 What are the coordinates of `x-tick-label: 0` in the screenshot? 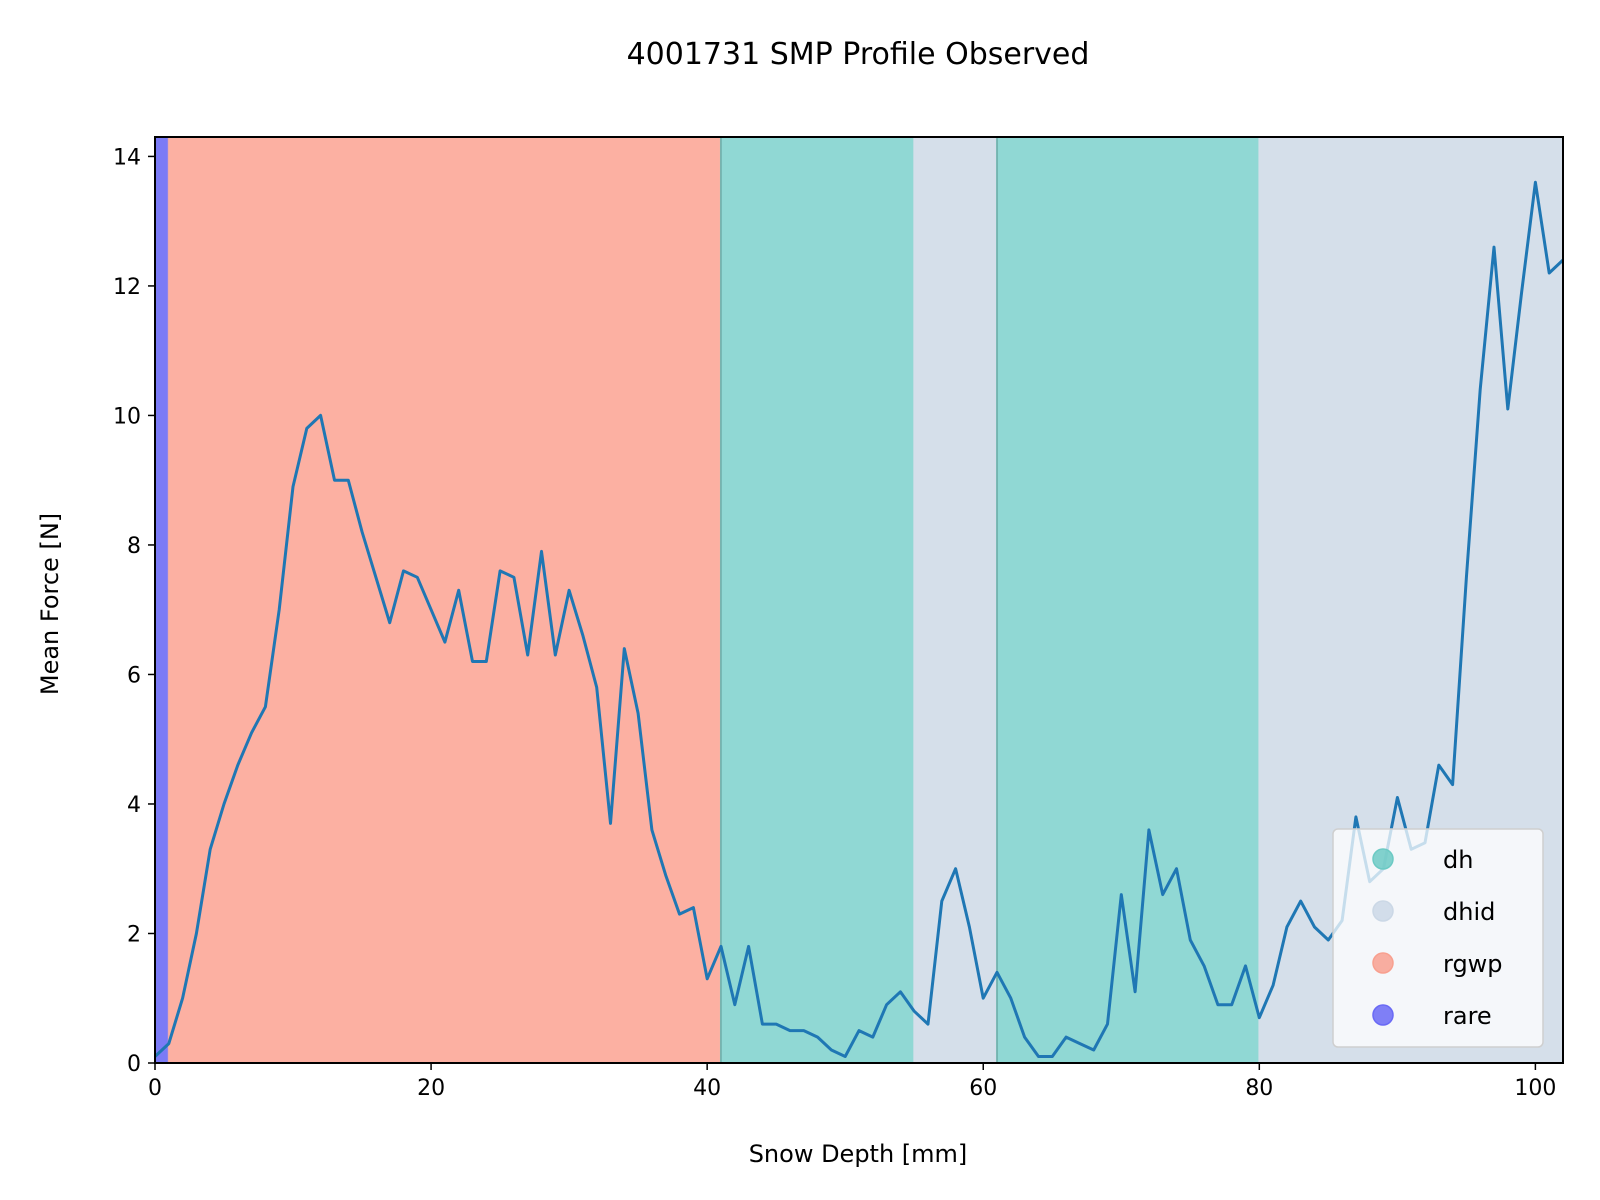 It's located at (155, 1088).